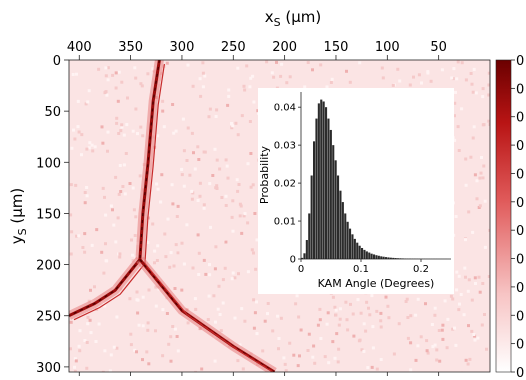 The image size is (526, 380). Describe the element at coordinates (285, 222) in the screenshot. I see `inset-y-tick-label: 0.01` at that location.